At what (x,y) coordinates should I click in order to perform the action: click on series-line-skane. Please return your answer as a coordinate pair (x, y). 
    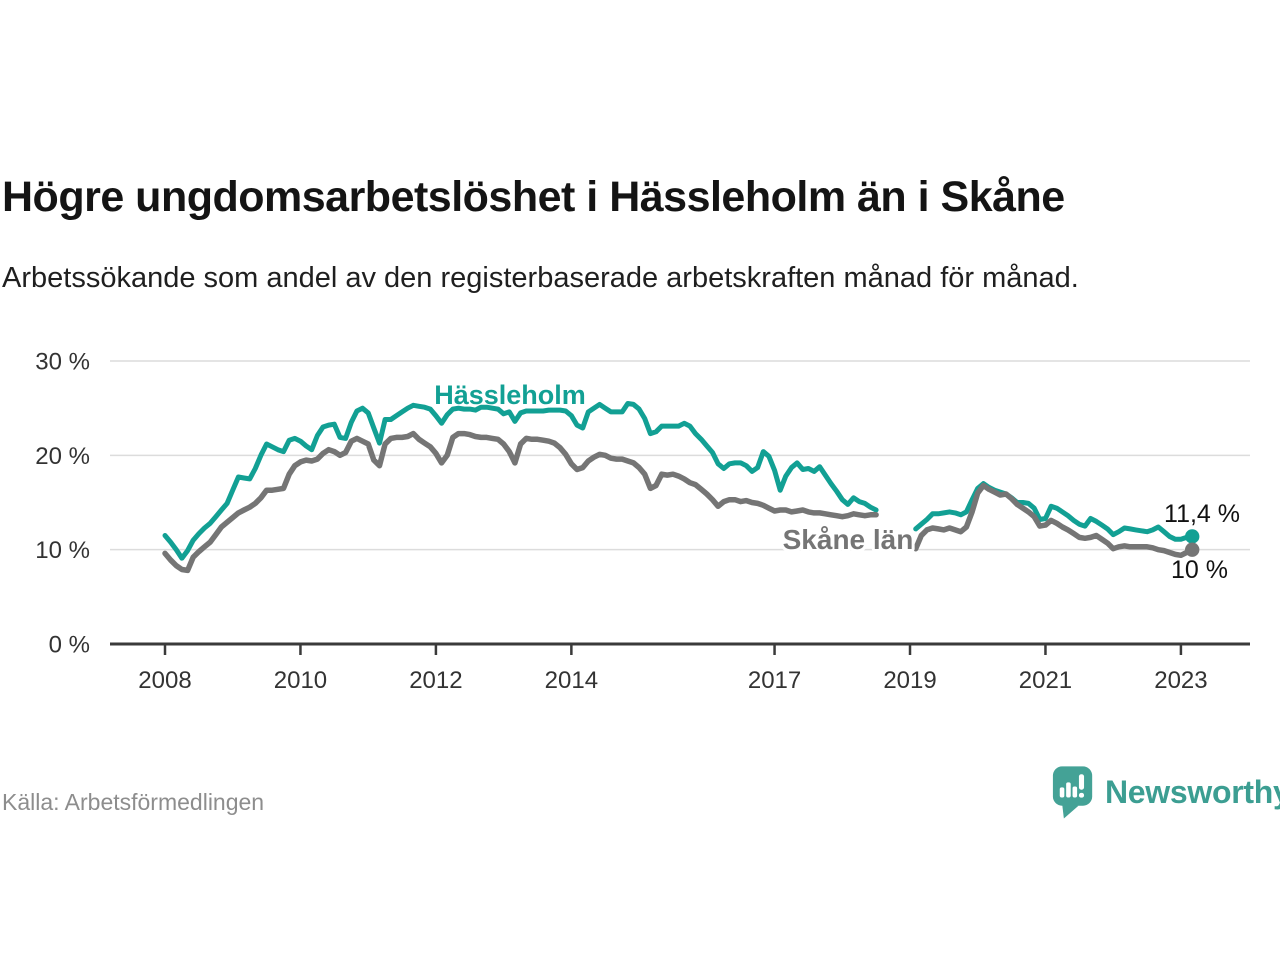
    Looking at the image, I should click on (678, 502).